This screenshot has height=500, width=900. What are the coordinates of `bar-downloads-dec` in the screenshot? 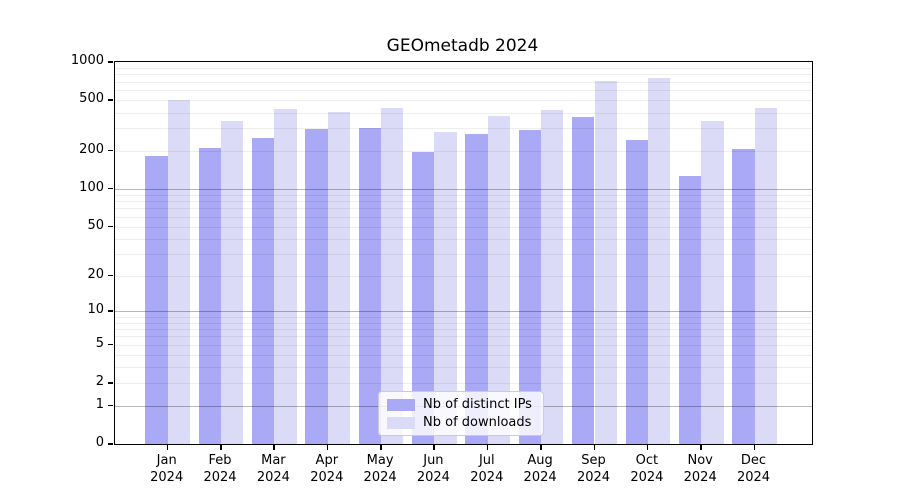 It's located at (765, 275).